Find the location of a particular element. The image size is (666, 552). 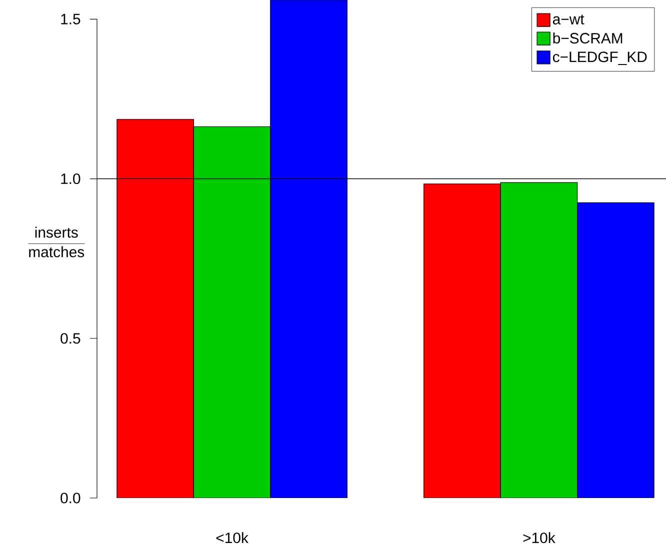

y-tick-label: 0.0 is located at coordinates (70, 498).